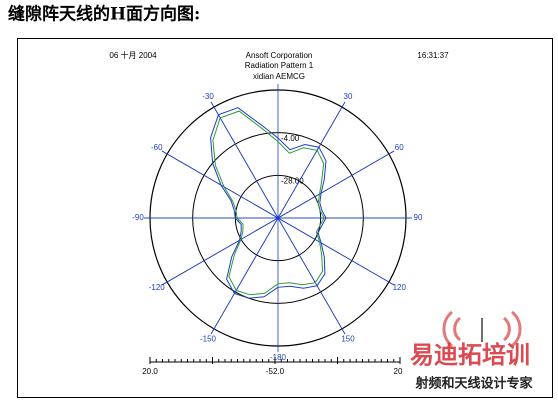 This screenshot has height=404, width=558. What do you see at coordinates (290, 138) in the screenshot?
I see `r-tick-label: -4.00` at bounding box center [290, 138].